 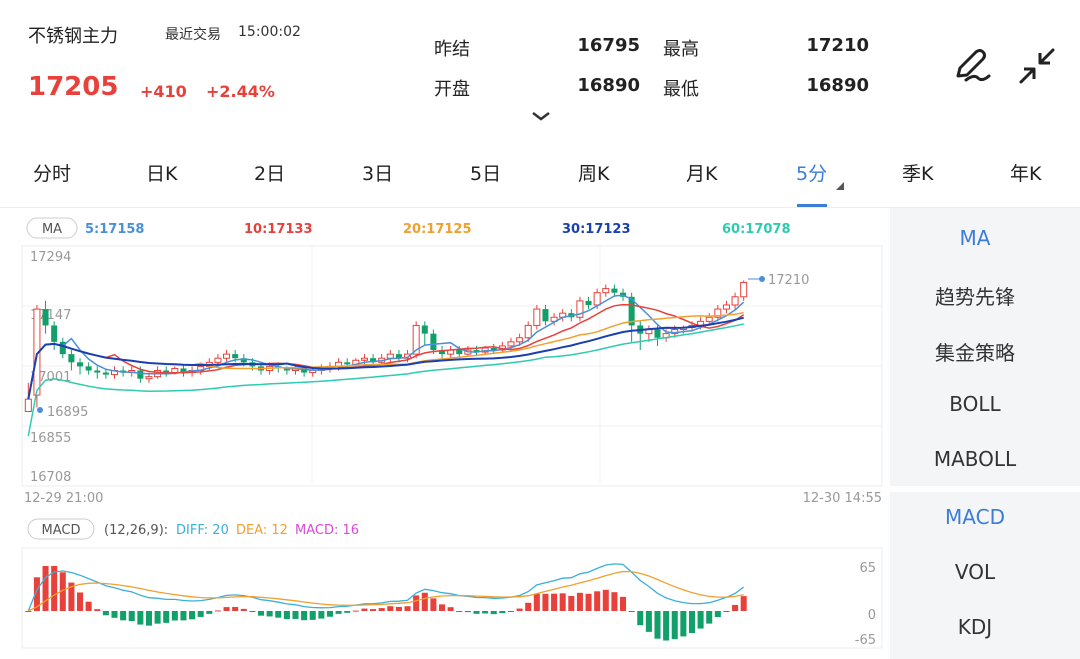 What do you see at coordinates (1037, 66) in the screenshot?
I see `collapse-icon` at bounding box center [1037, 66].